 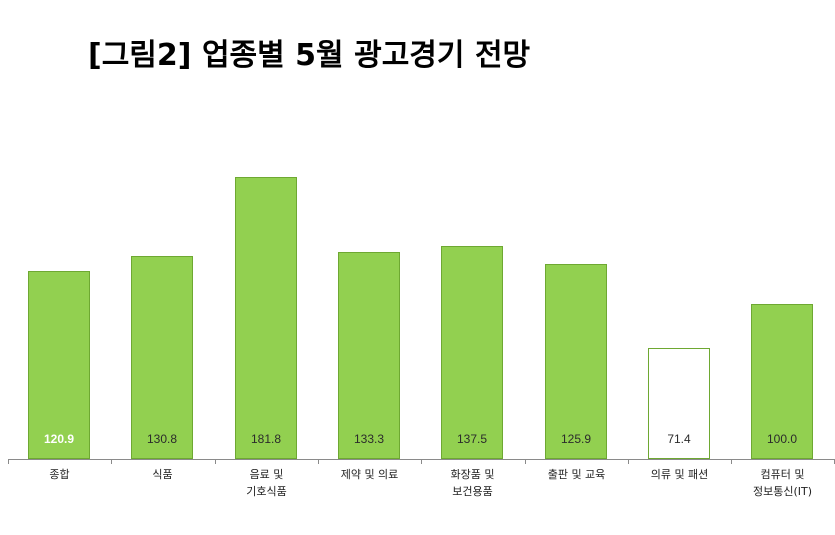 I want to click on bar: 133.3, so click(x=369, y=355).